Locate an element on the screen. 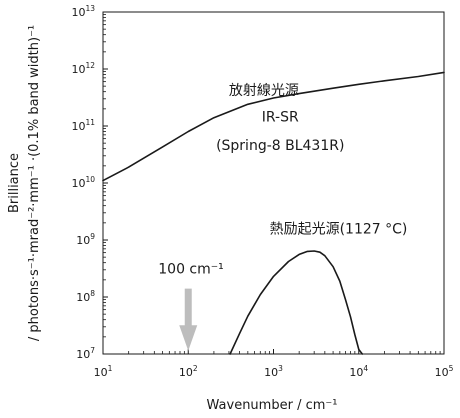 The height and width of the screenshot is (418, 460). marker-arrow-head is located at coordinates (188, 338).